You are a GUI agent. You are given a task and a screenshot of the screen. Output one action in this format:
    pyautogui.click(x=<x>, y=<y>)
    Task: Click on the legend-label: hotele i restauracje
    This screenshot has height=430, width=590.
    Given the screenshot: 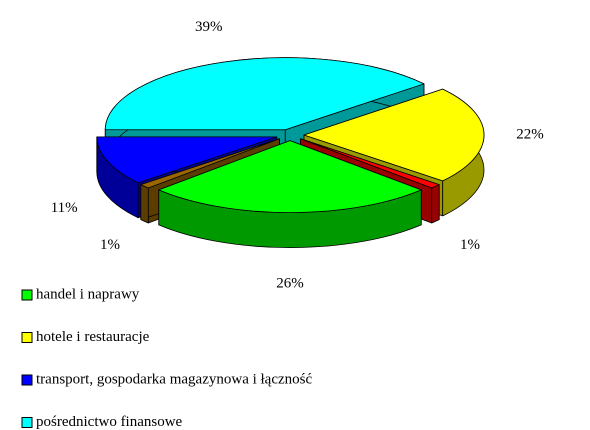 What is the action you would take?
    pyautogui.click(x=93, y=337)
    